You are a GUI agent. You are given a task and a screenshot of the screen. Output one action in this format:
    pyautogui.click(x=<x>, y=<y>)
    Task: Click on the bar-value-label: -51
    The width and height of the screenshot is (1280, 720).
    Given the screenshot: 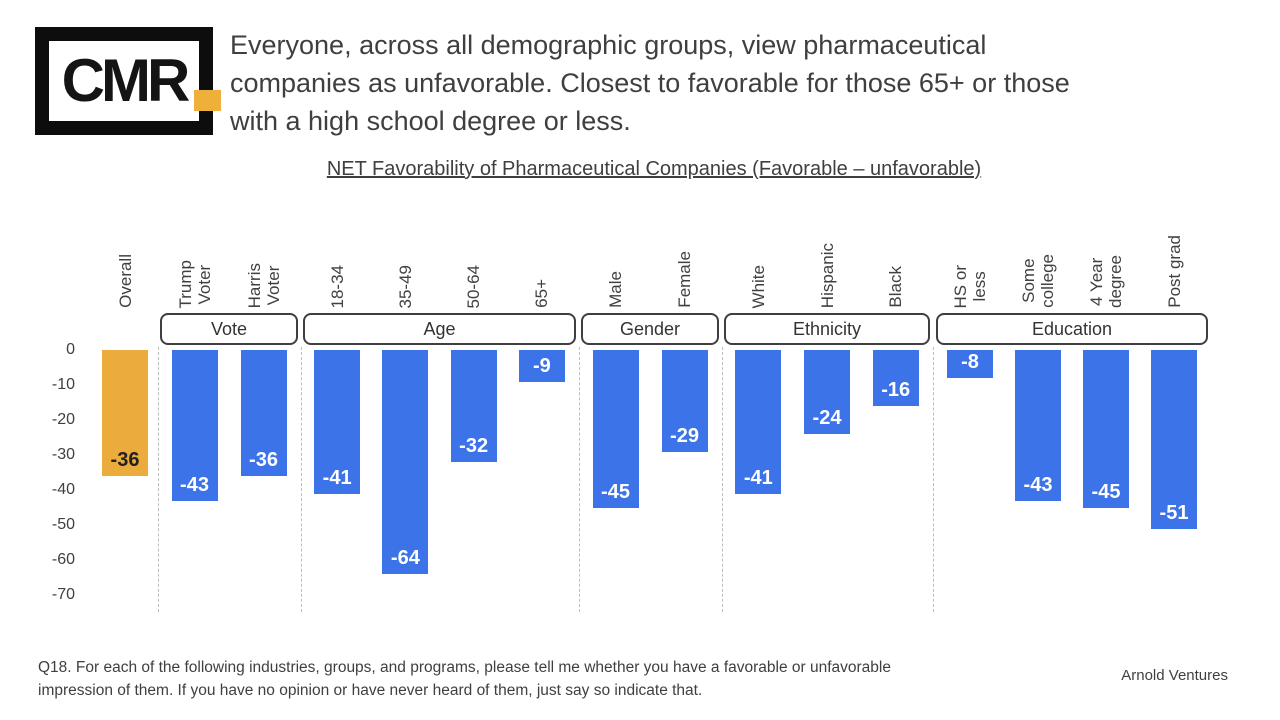 What is the action you would take?
    pyautogui.click(x=1174, y=513)
    